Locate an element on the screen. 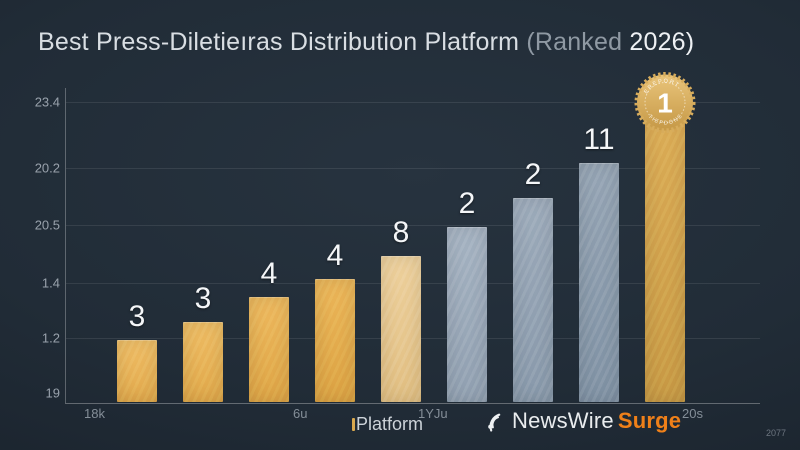 This screenshot has width=800, height=450. x-tick-label: 20s is located at coordinates (692, 413).